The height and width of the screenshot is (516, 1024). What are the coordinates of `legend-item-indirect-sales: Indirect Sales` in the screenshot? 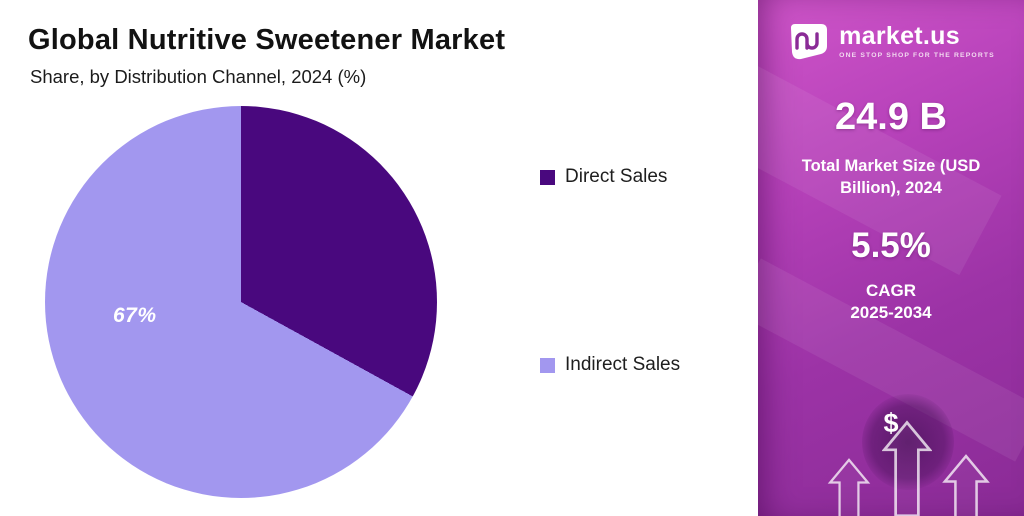 It's located at (610, 365).